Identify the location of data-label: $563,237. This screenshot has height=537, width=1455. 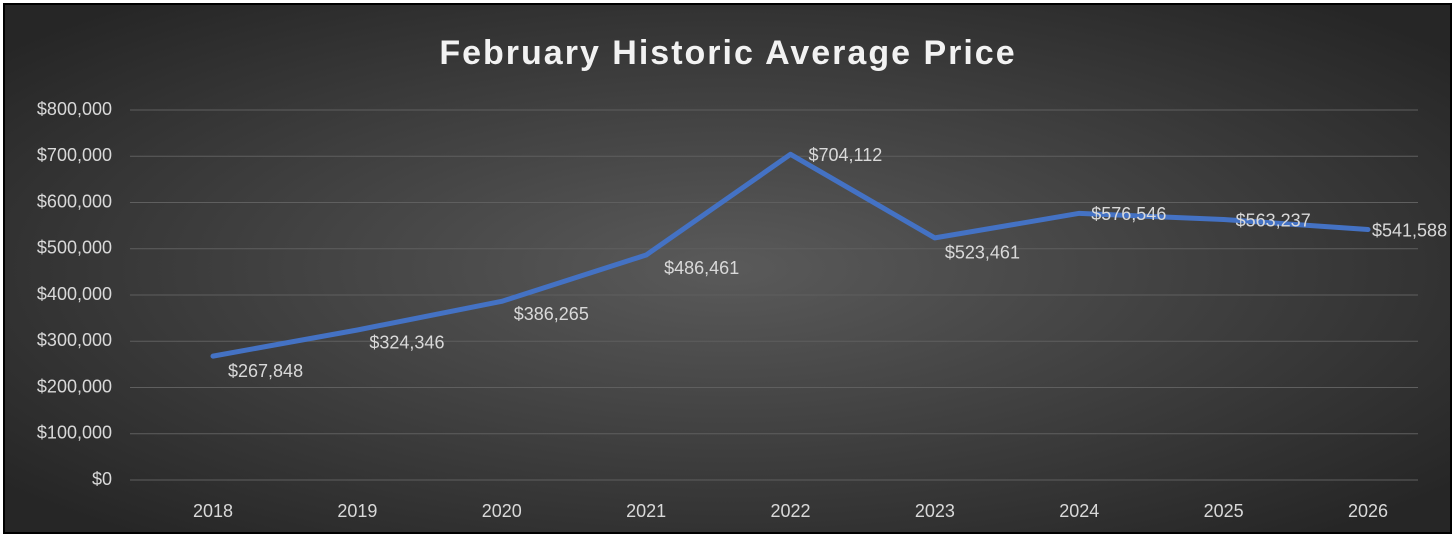
(1273, 220).